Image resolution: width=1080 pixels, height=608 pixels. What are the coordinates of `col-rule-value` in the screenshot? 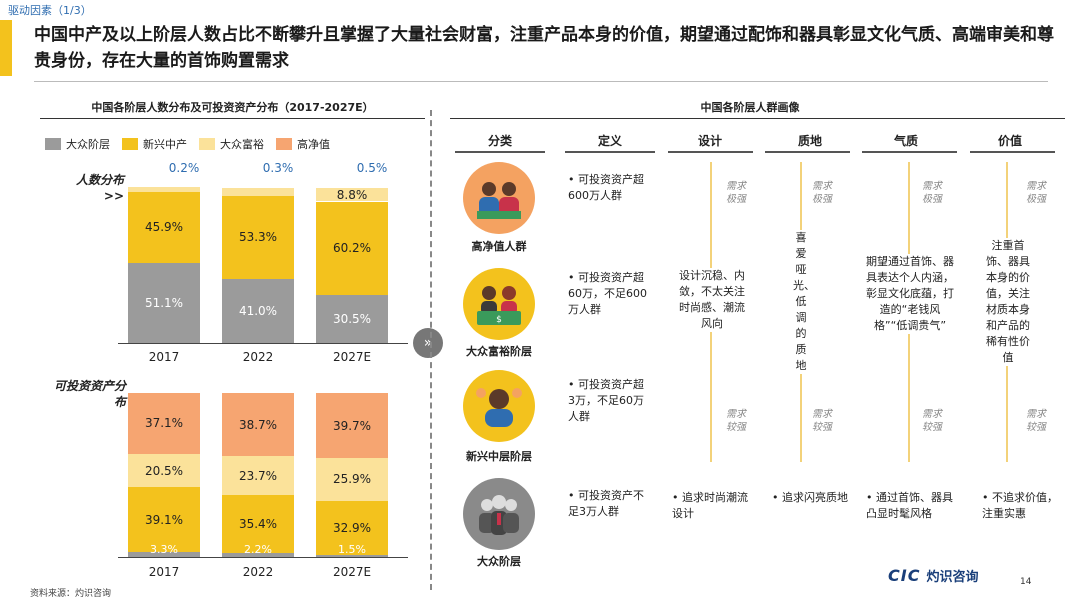 It's located at (1012, 152).